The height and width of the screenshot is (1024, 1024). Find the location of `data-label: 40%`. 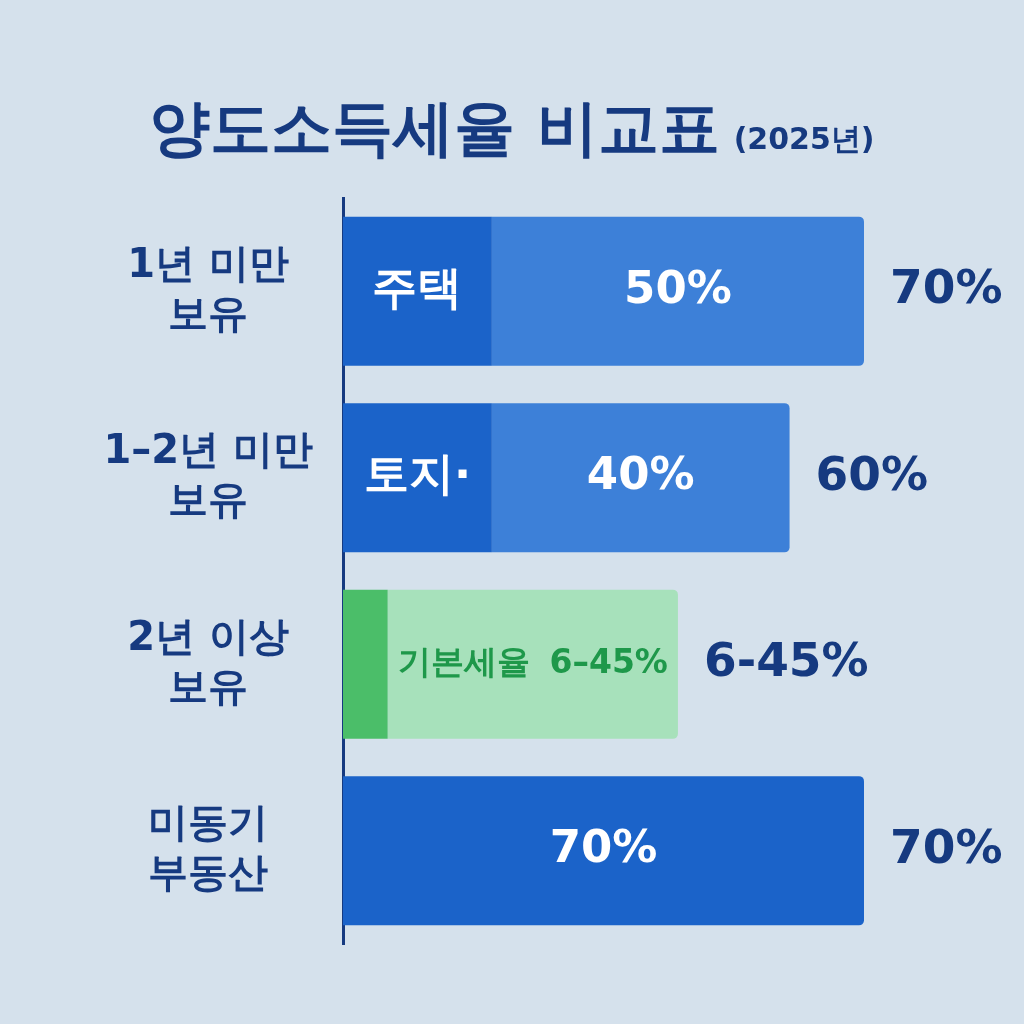

data-label: 40% is located at coordinates (640, 474).